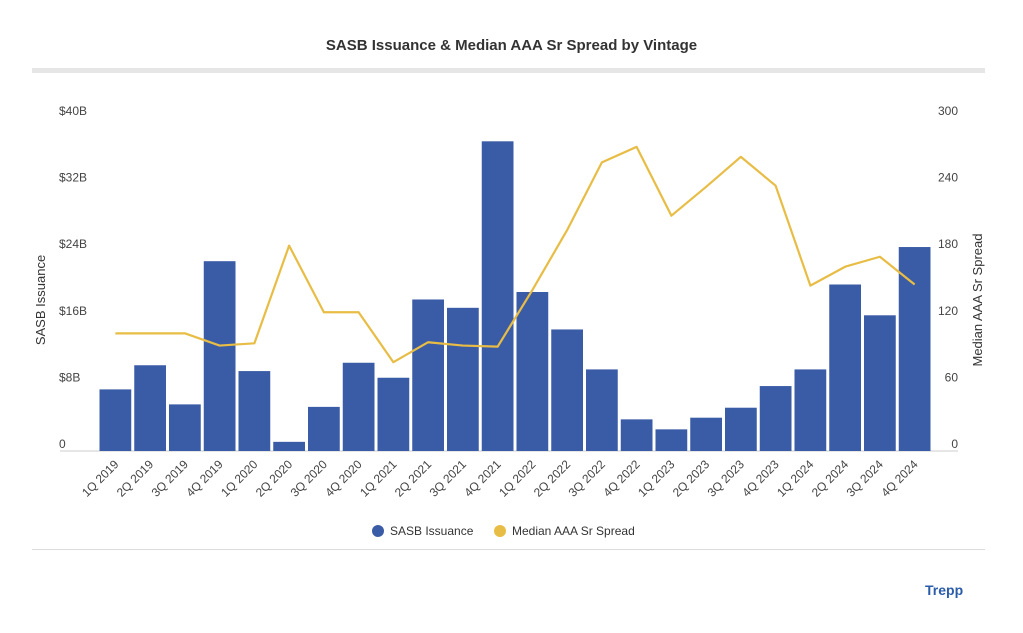 The image size is (1023, 633). What do you see at coordinates (656, 478) in the screenshot?
I see `x-tick-label: 1Q 2023` at bounding box center [656, 478].